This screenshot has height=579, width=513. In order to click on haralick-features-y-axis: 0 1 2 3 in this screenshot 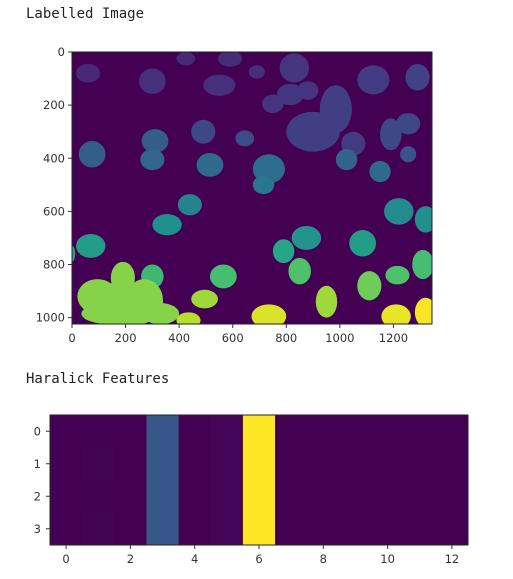, I will do `click(42, 480)`.